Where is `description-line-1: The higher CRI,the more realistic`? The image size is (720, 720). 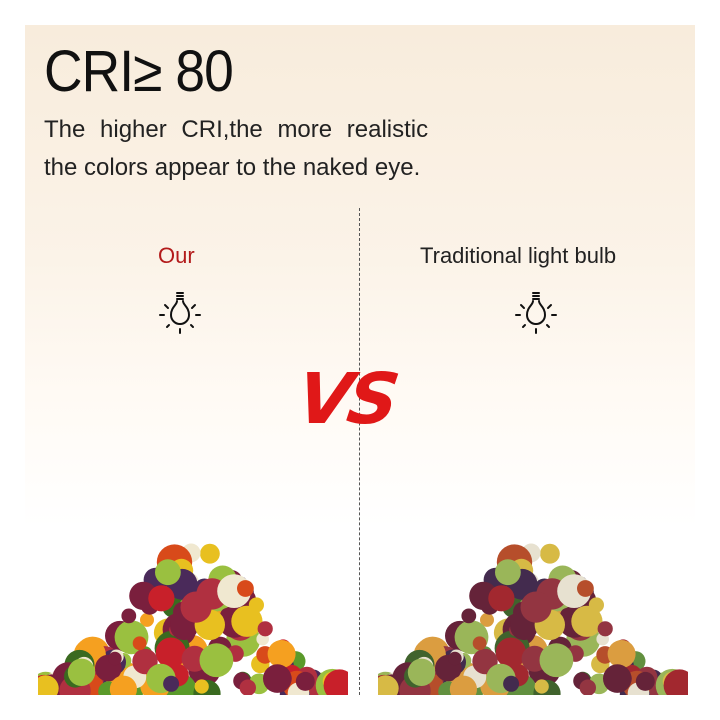
description-line-1: The higher CRI,the more realistic is located at coordinates (236, 129).